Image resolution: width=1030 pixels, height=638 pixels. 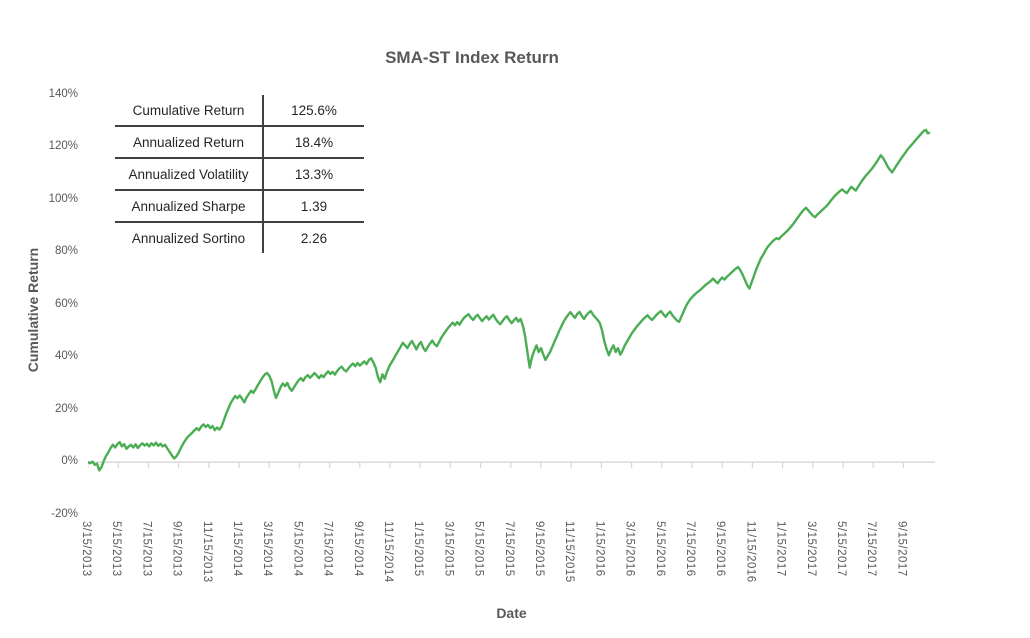 I want to click on x-tick-label: 1/15/2016, so click(x=599, y=549).